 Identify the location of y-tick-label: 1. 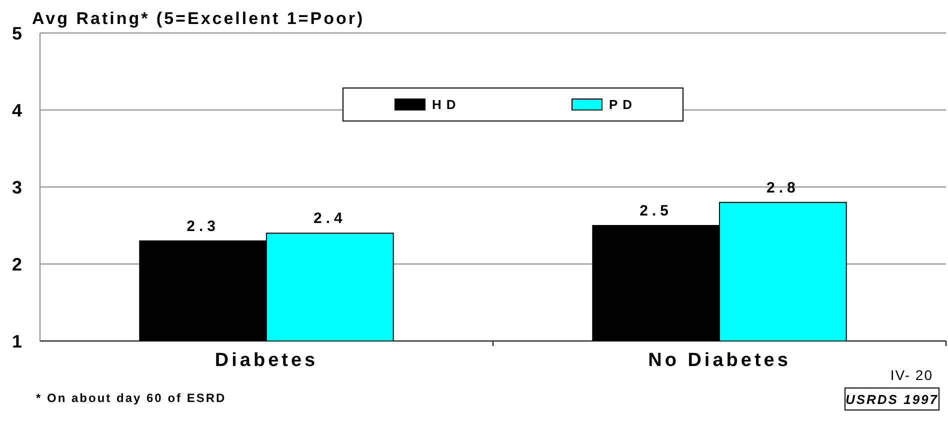
(17, 341).